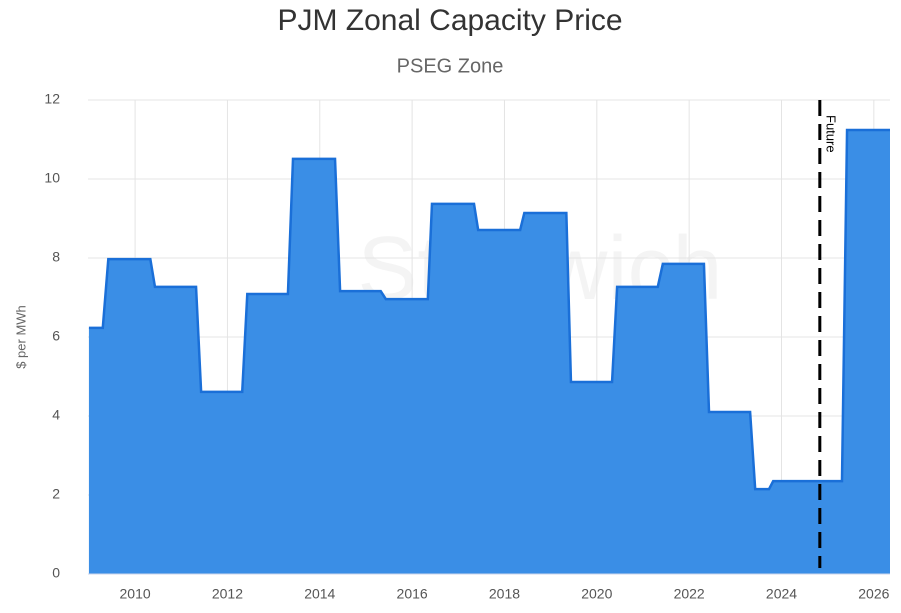 The height and width of the screenshot is (613, 901). Describe the element at coordinates (52, 178) in the screenshot. I see `y-tick-label: 10` at that location.